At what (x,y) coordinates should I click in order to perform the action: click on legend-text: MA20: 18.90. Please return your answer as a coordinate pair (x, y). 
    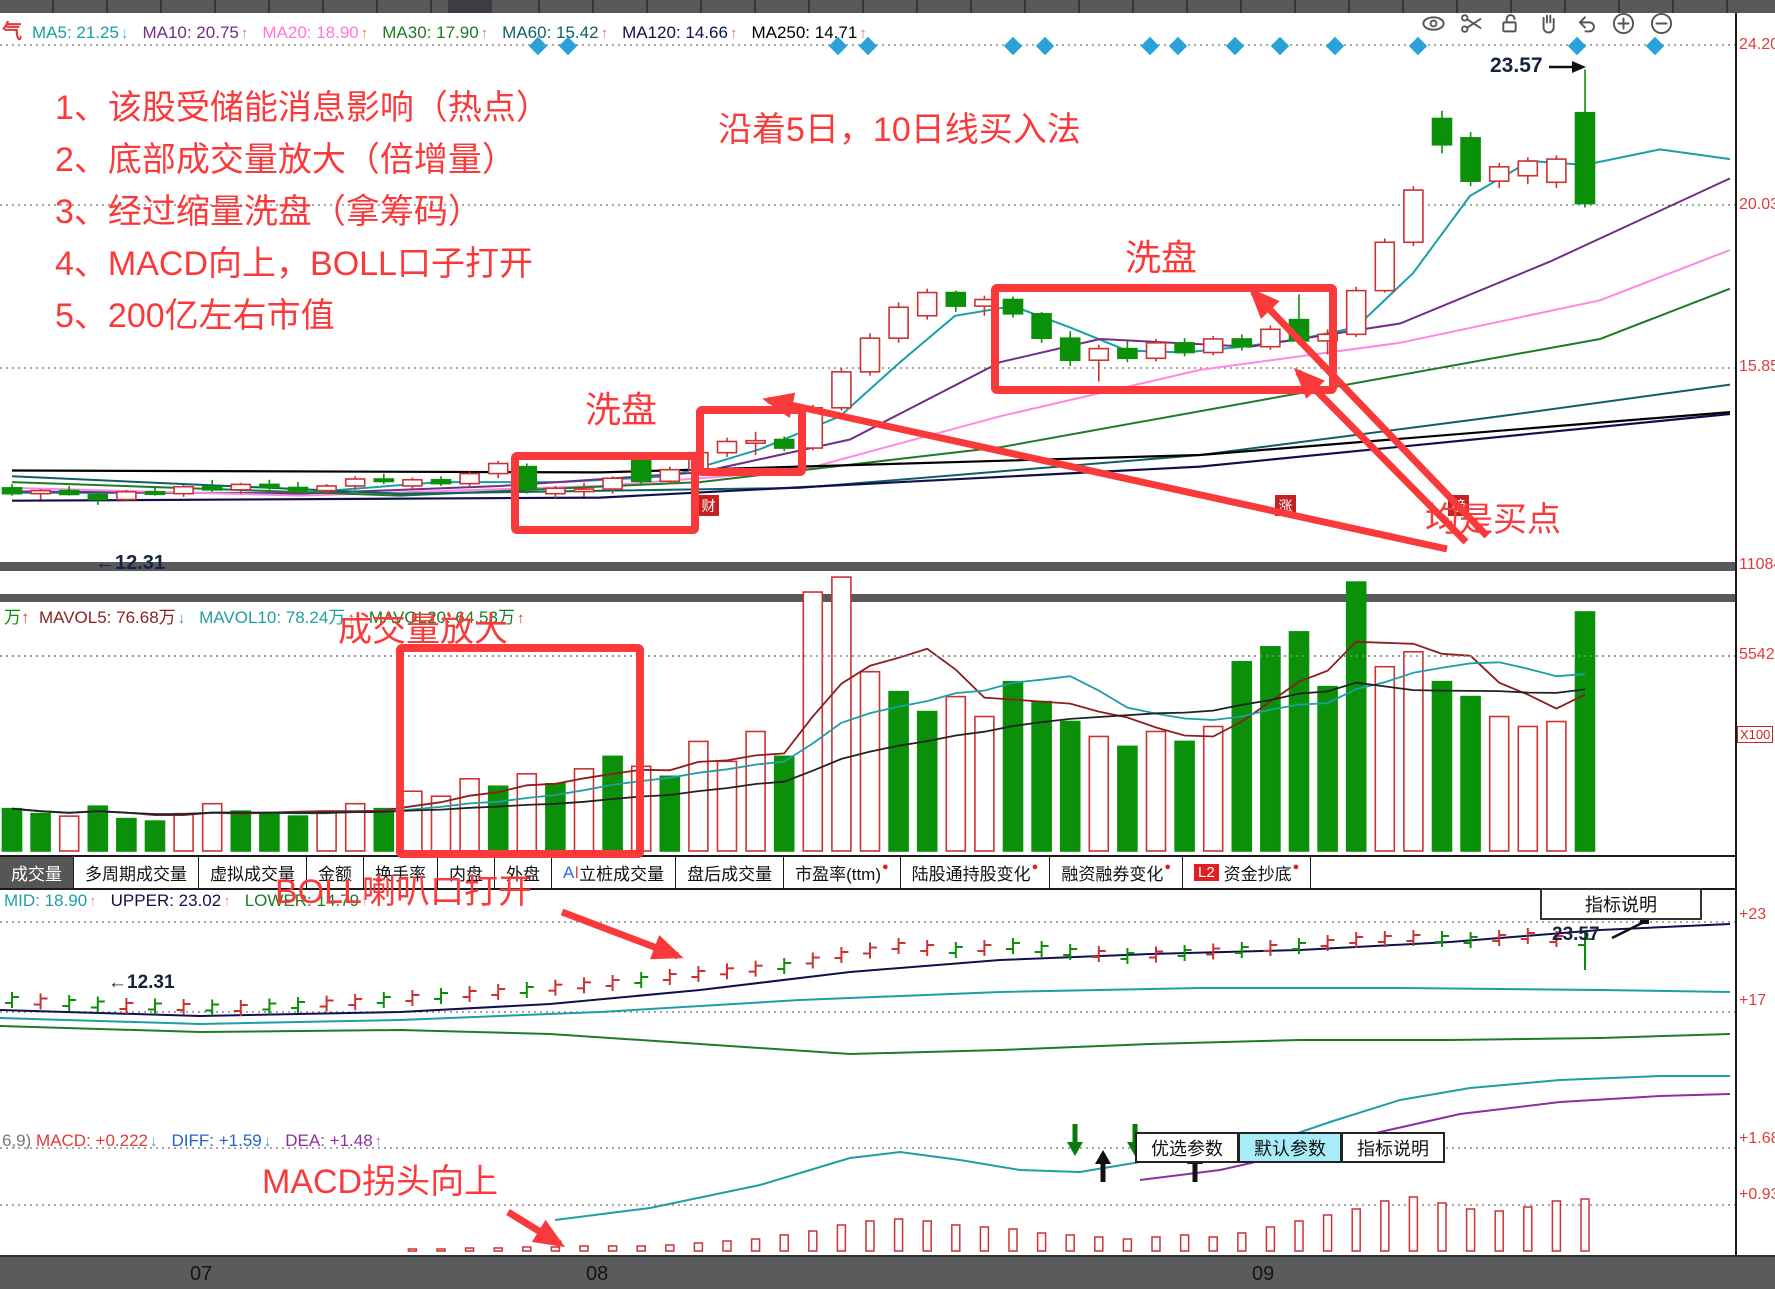
    Looking at the image, I should click on (310, 32).